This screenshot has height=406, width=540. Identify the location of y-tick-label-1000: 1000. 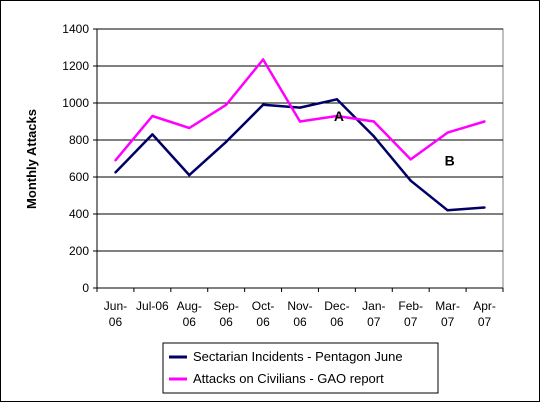
(75, 103).